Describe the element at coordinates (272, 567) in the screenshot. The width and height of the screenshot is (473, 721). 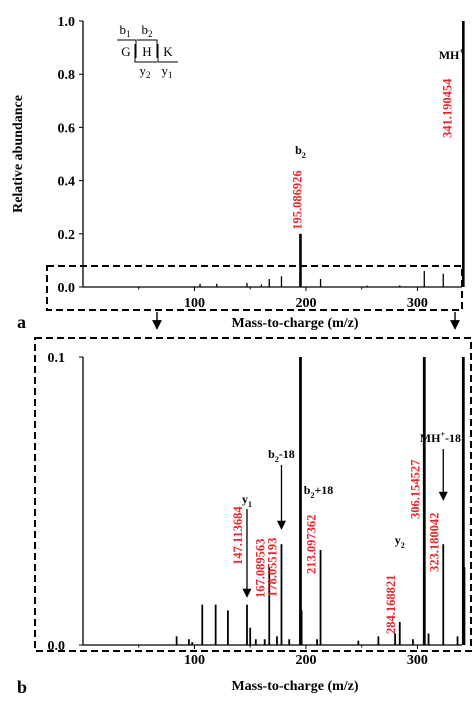
I see `mz-label-b: 178.055193` at that location.